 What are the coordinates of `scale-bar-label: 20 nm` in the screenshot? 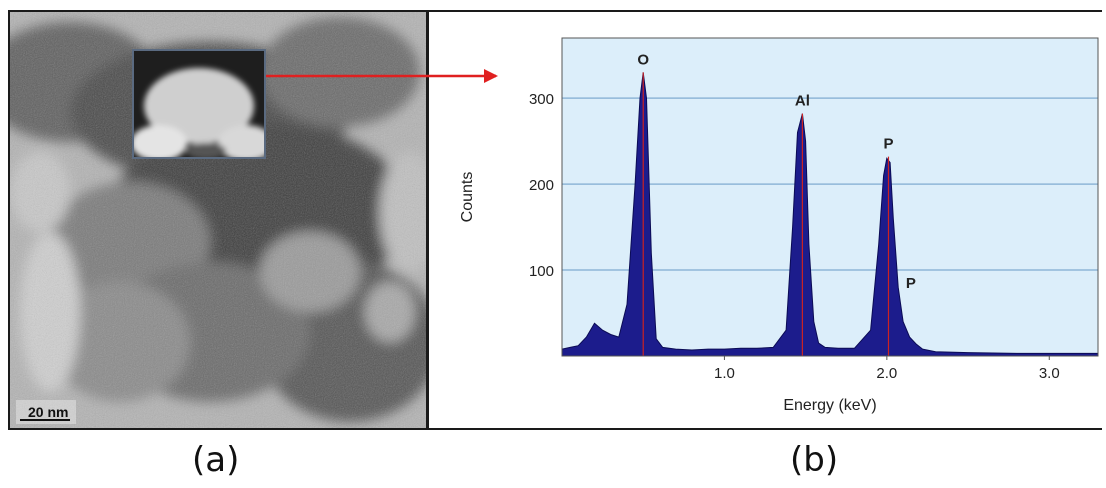 It's located at (48, 412).